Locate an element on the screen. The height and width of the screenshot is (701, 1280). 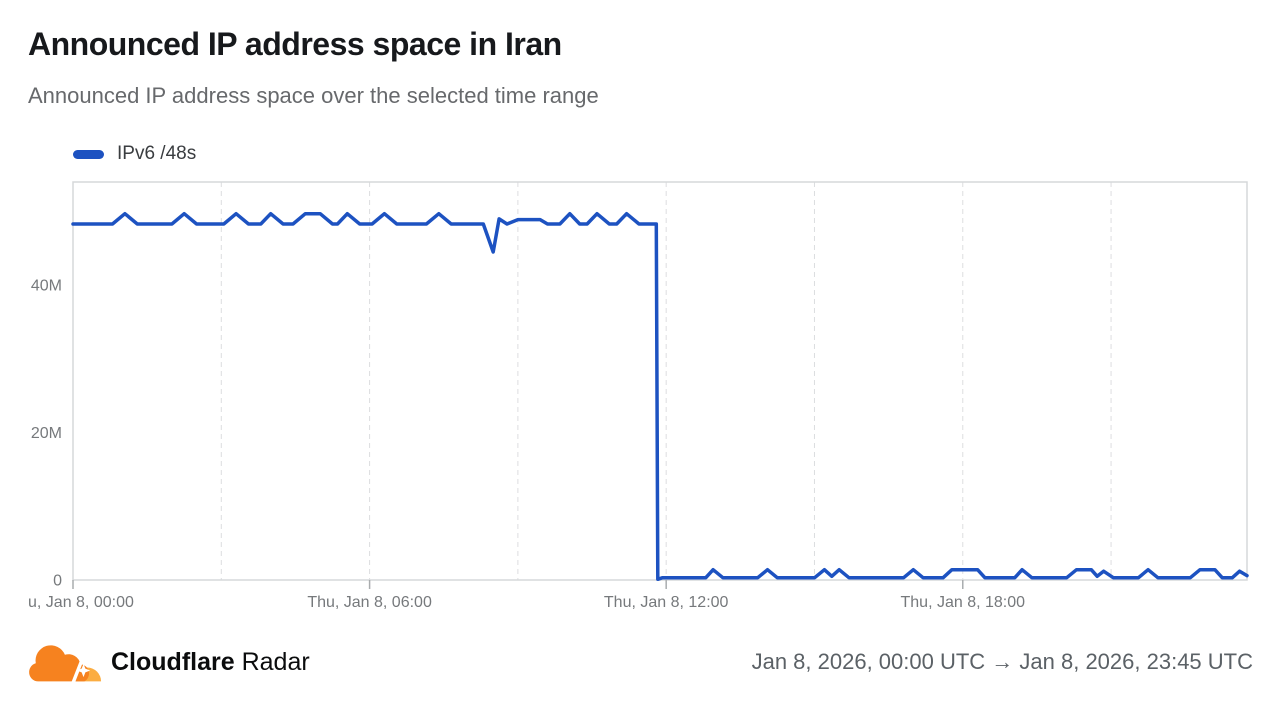
y-axis-tick-label: 40M is located at coordinates (46, 286).